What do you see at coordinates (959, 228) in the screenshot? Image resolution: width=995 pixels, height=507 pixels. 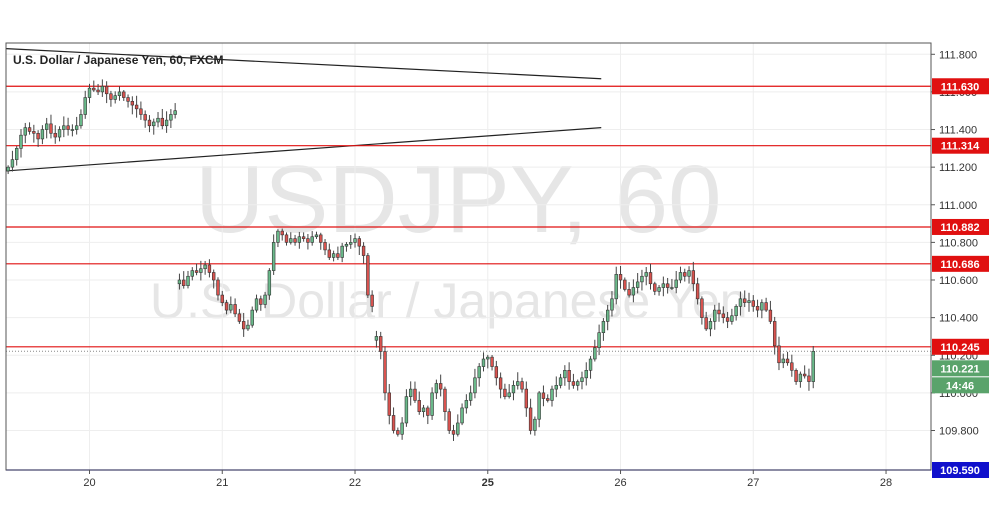 I see `level-badge: 110.882` at bounding box center [959, 228].